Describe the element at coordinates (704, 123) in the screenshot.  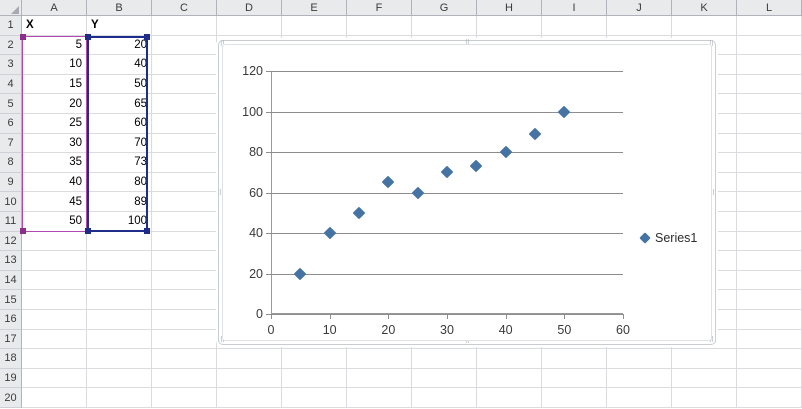
I see `cell-K6` at that location.